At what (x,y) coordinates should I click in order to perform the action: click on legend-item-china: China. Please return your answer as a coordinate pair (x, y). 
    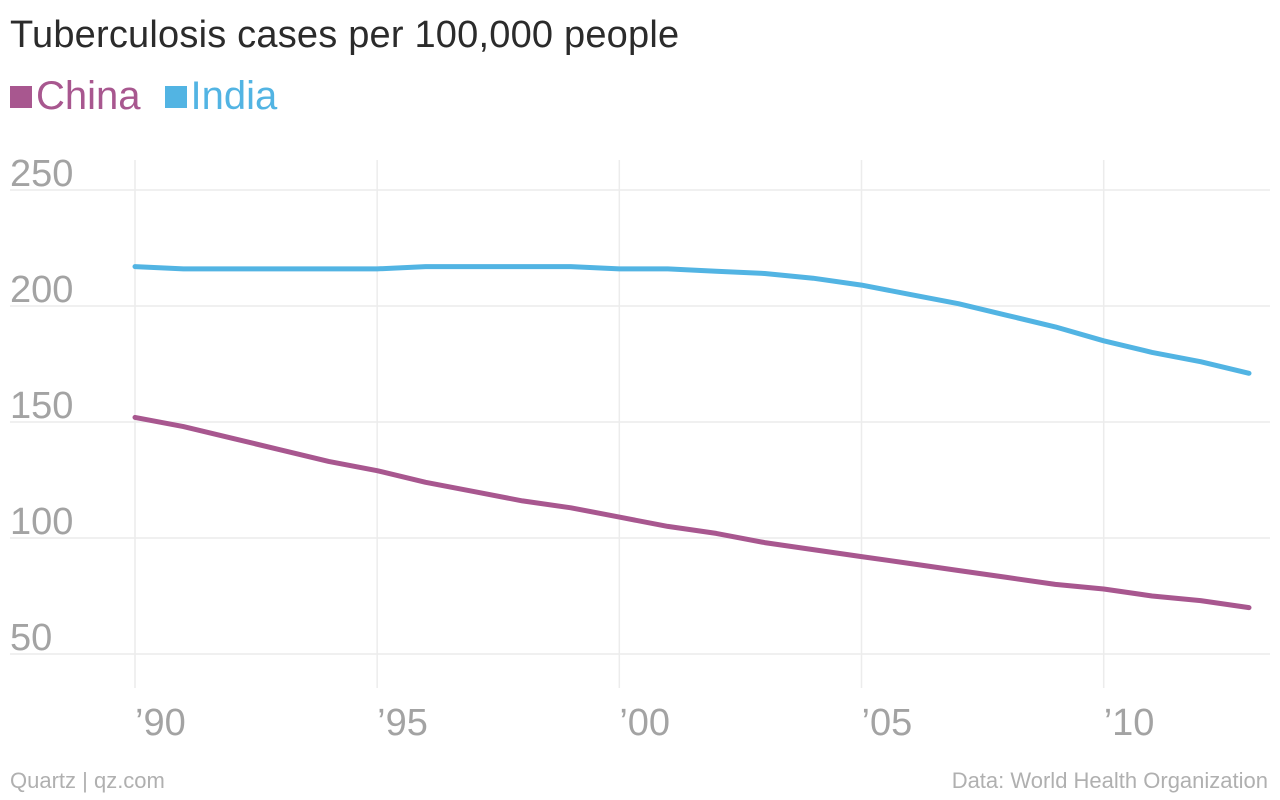
    Looking at the image, I should click on (75, 96).